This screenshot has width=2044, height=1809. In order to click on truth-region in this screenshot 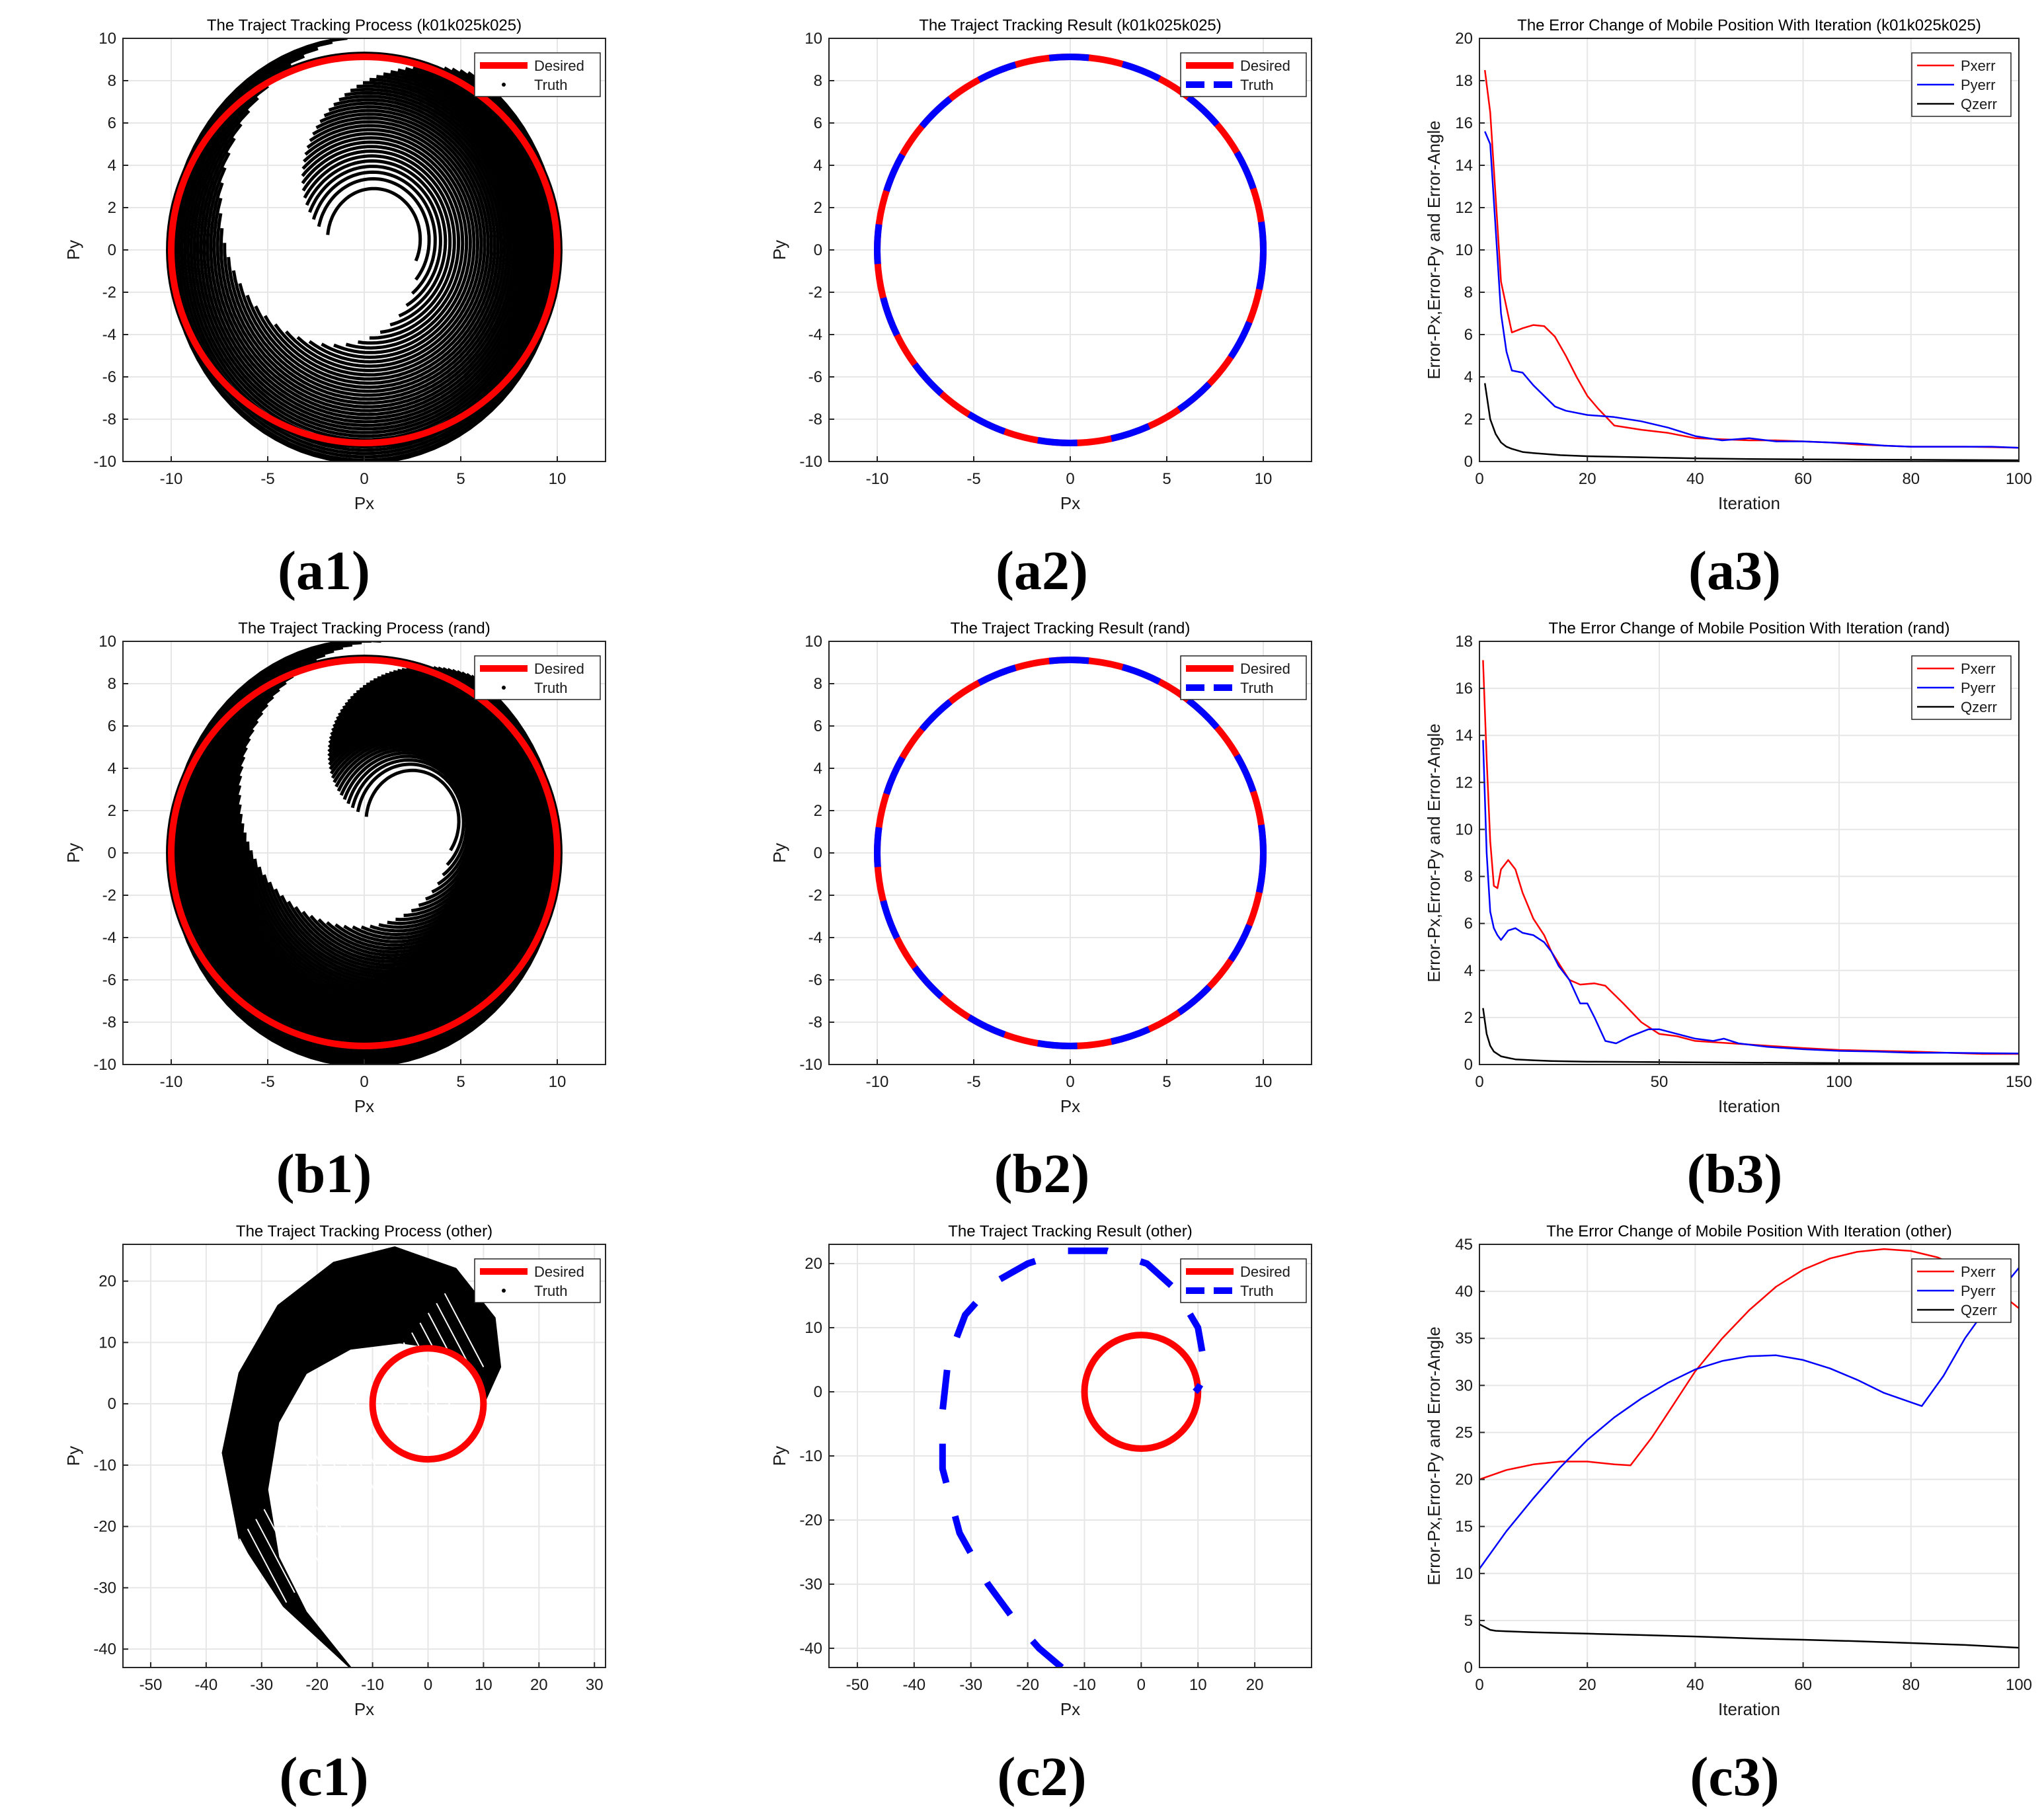, I will do `click(362, 1457)`.